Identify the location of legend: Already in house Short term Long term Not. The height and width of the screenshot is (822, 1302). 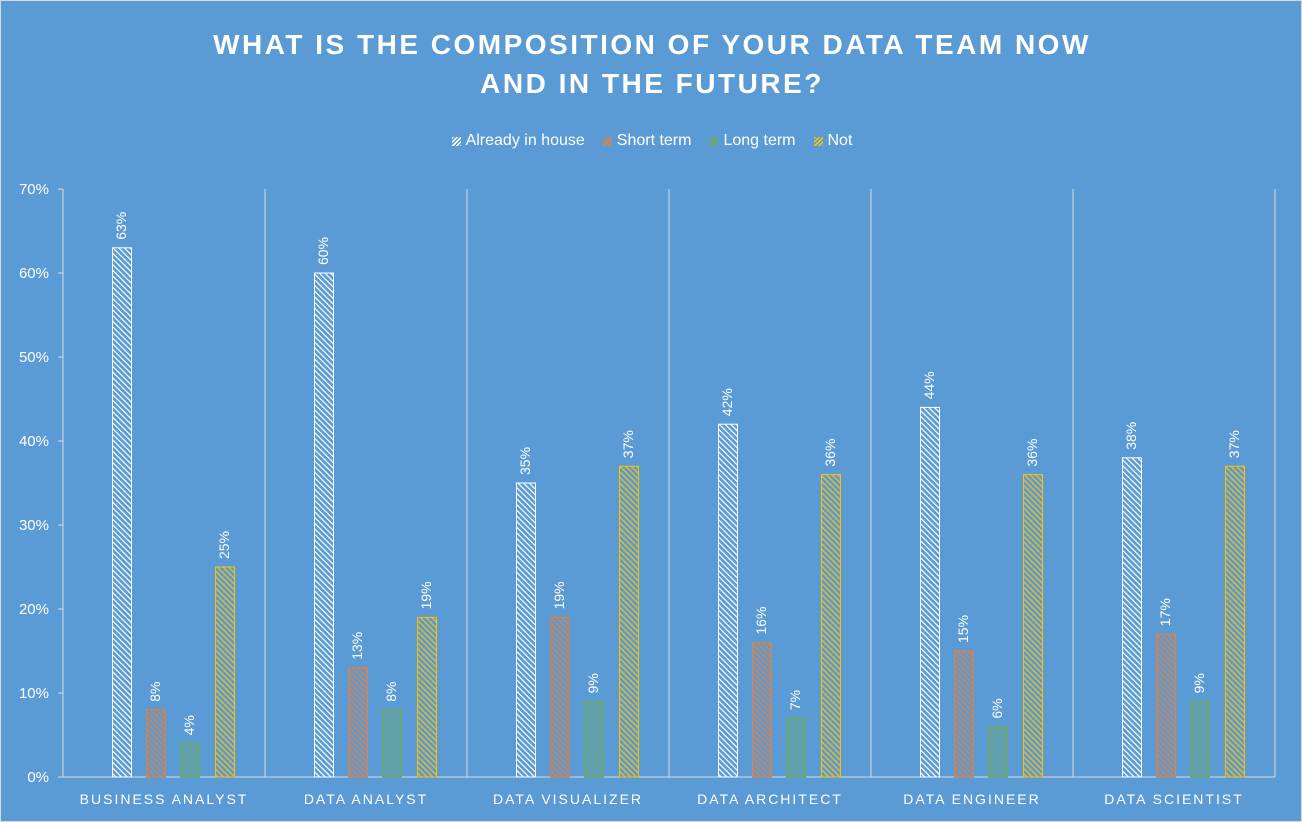
(651, 141).